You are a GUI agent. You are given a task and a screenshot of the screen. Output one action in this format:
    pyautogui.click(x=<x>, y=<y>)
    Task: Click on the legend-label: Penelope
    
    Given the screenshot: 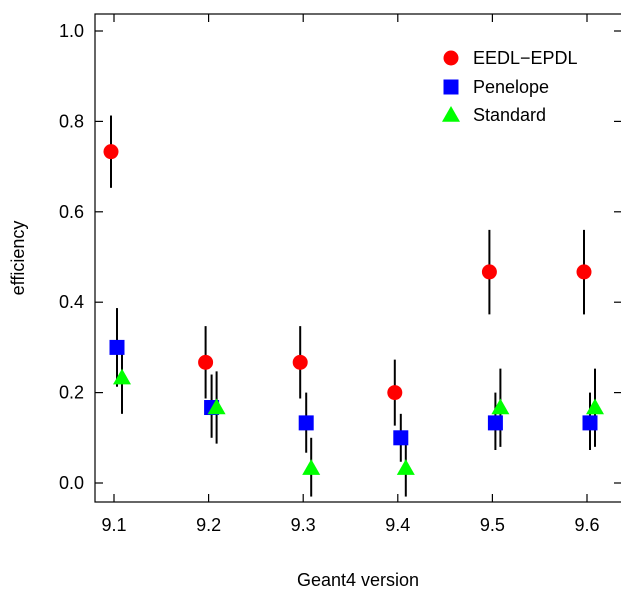 What is the action you would take?
    pyautogui.click(x=511, y=87)
    